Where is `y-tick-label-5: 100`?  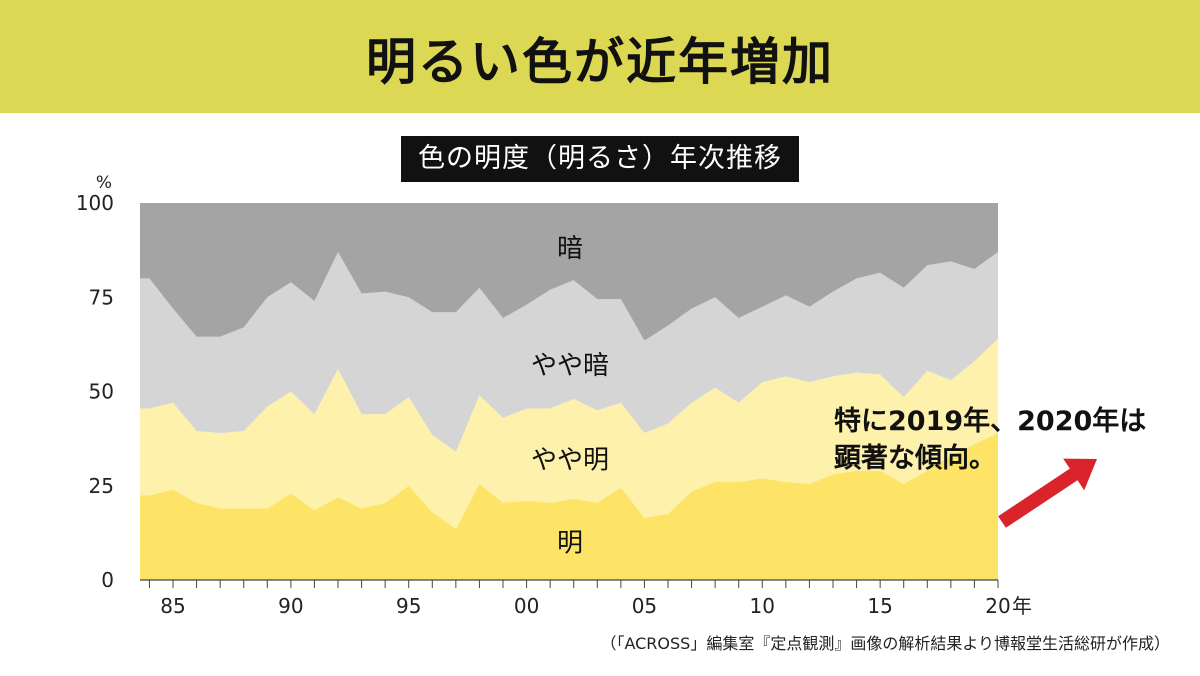 y-tick-label-5: 100 is located at coordinates (95, 203).